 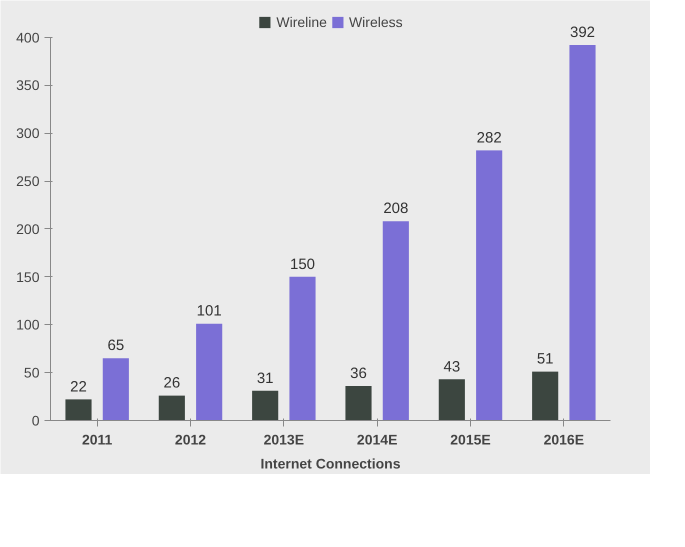 What do you see at coordinates (489, 137) in the screenshot?
I see `data-label: 282` at bounding box center [489, 137].